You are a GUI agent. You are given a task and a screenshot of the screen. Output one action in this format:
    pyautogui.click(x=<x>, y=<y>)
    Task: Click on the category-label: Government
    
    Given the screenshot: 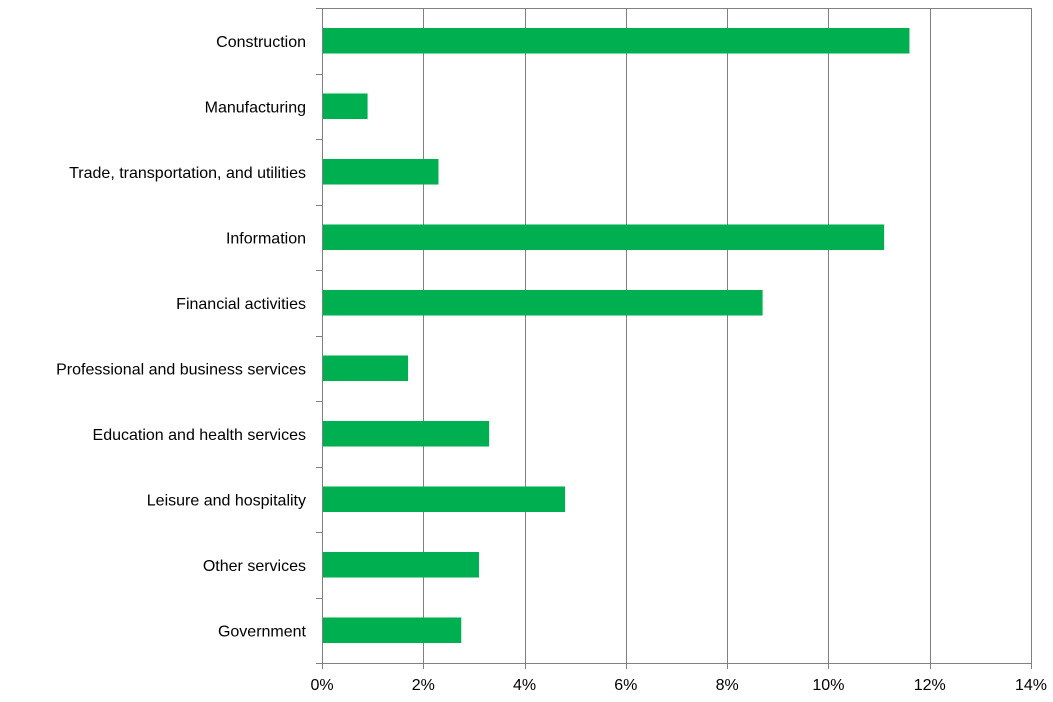 What is the action you would take?
    pyautogui.click(x=262, y=631)
    